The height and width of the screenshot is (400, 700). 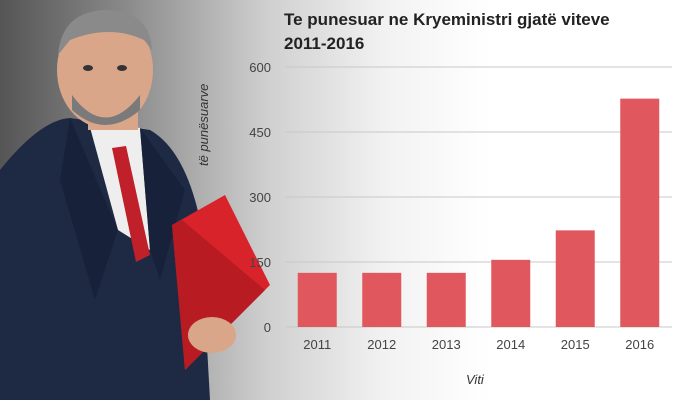 I want to click on chart-title-line2: 2011-2016, so click(x=324, y=43).